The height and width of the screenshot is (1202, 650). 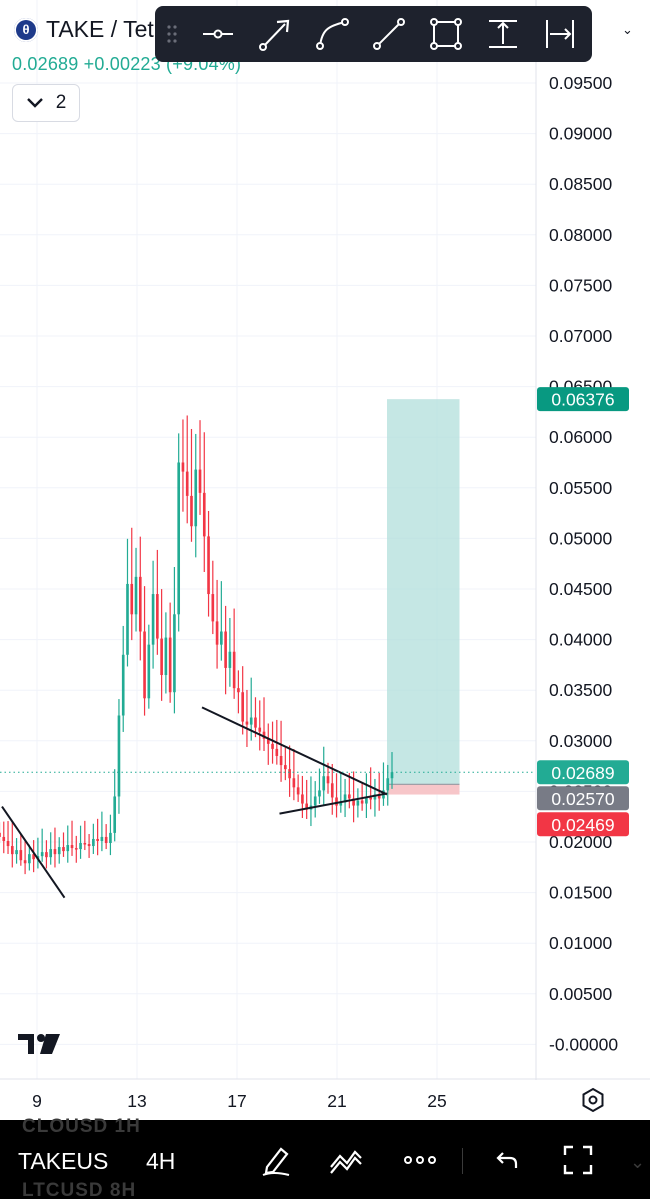 I want to click on symbol-button: TAKEUS, so click(x=63, y=1161).